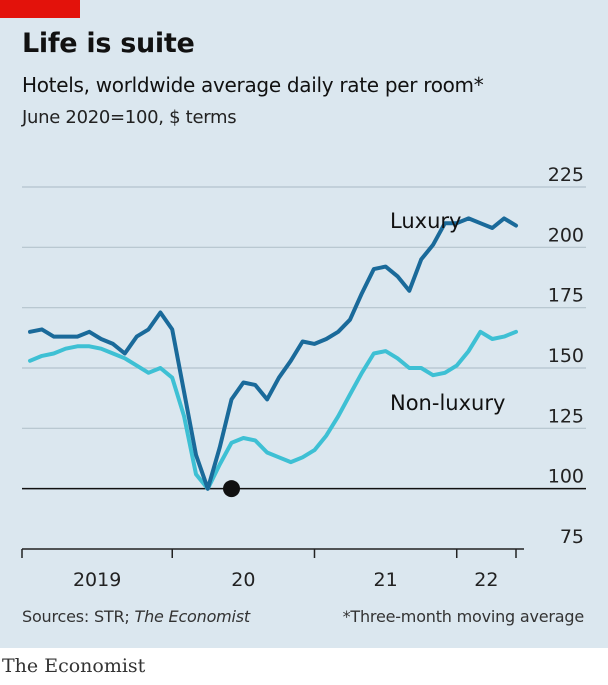  What do you see at coordinates (272, 569) in the screenshot?
I see `x-axis: 2019 20 21 22` at bounding box center [272, 569].